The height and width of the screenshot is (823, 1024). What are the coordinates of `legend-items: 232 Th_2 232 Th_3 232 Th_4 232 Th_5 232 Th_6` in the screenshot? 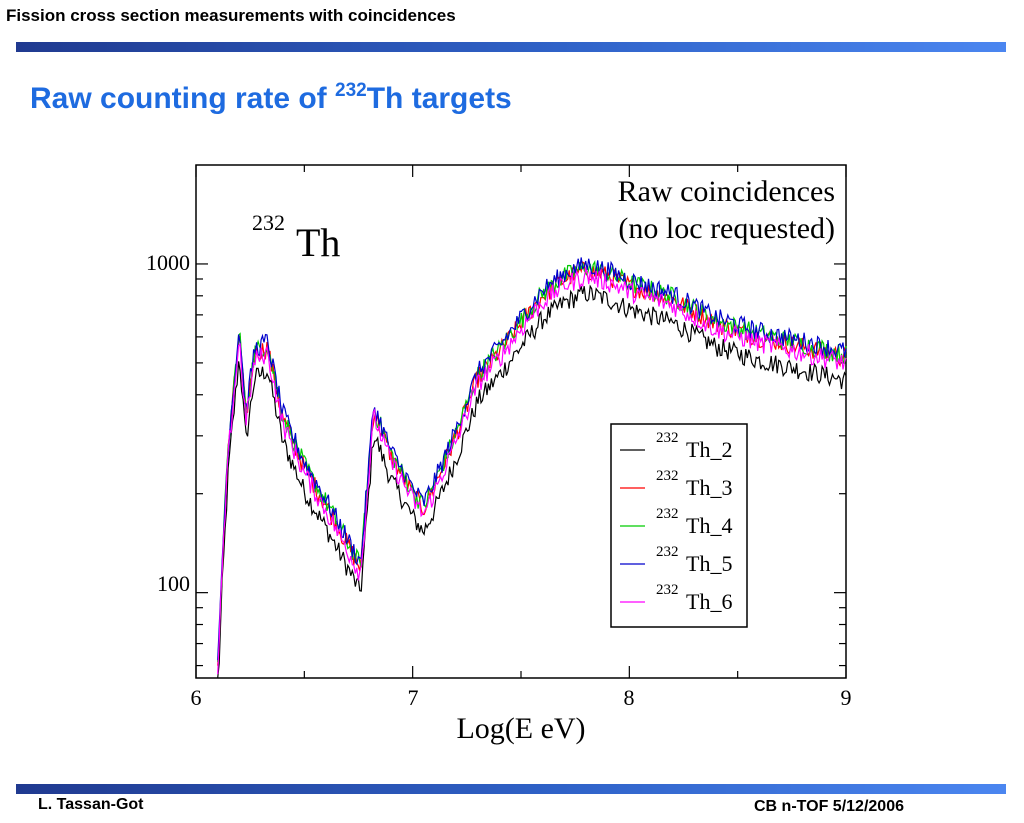 It's located at (676, 522).